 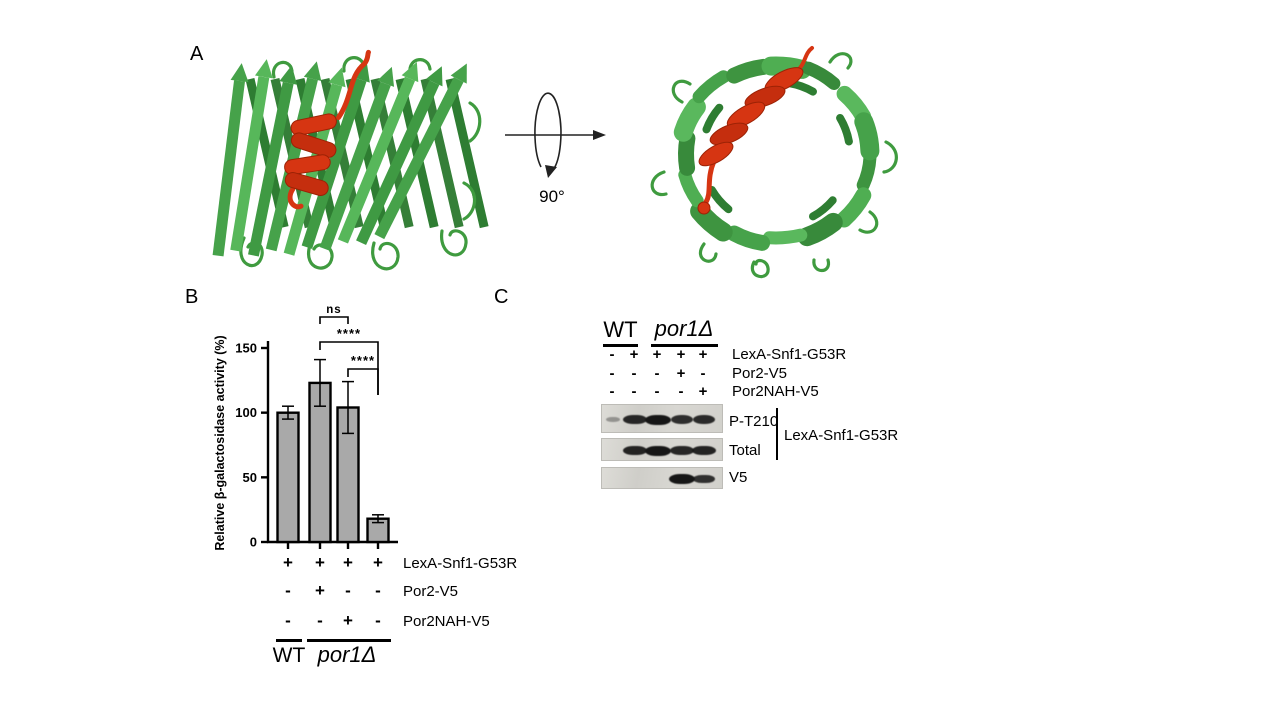 I want to click on group-underline-wt, so click(x=289, y=640).